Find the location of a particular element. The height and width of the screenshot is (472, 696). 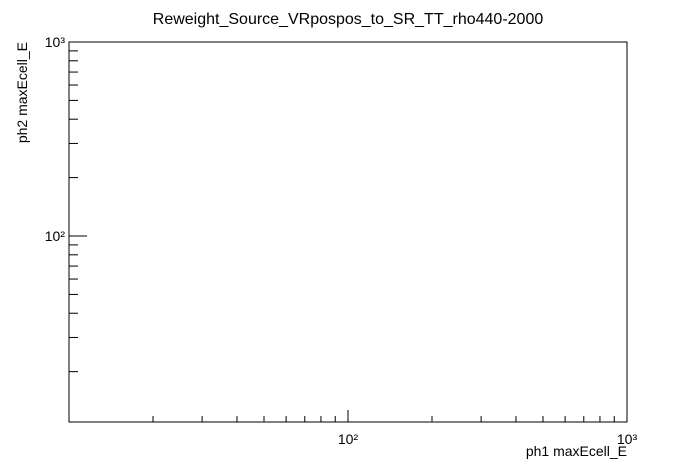

x-tick-label: 10³ is located at coordinates (627, 439).